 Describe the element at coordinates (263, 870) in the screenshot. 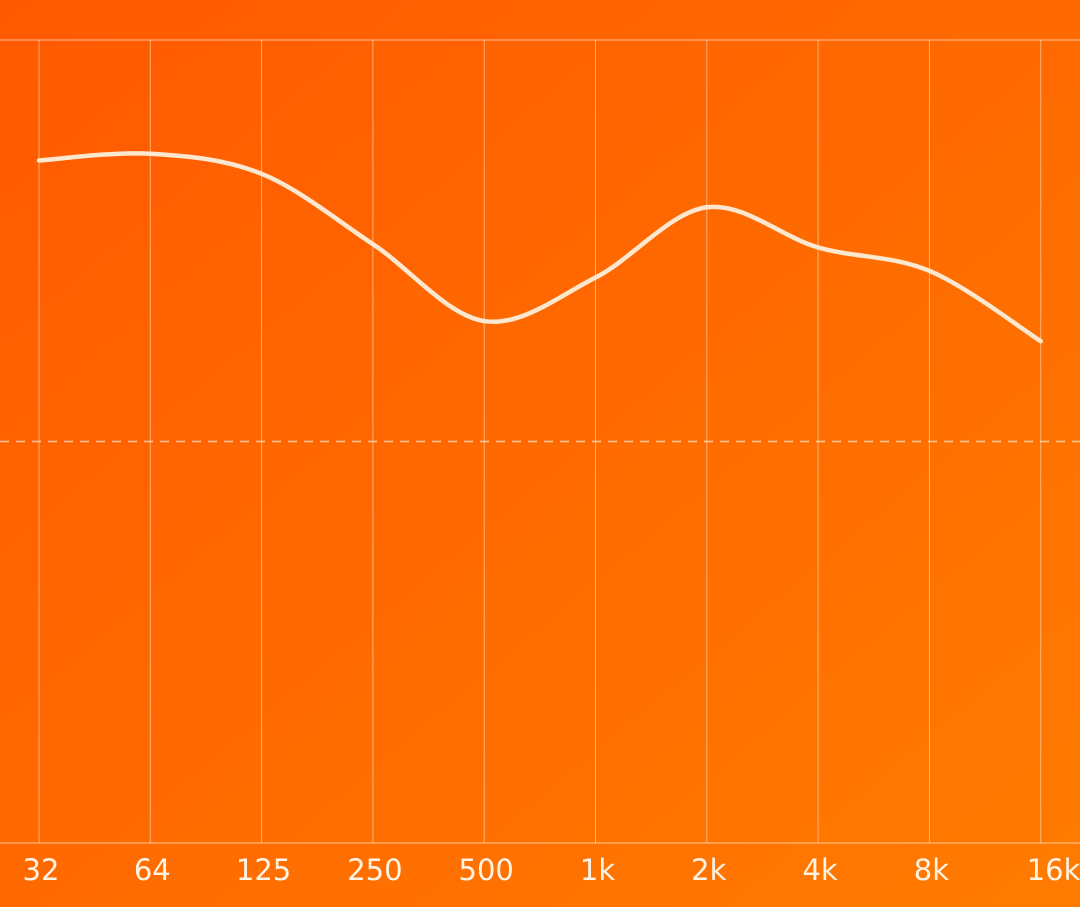

I see `x-tick-label: 125` at that location.